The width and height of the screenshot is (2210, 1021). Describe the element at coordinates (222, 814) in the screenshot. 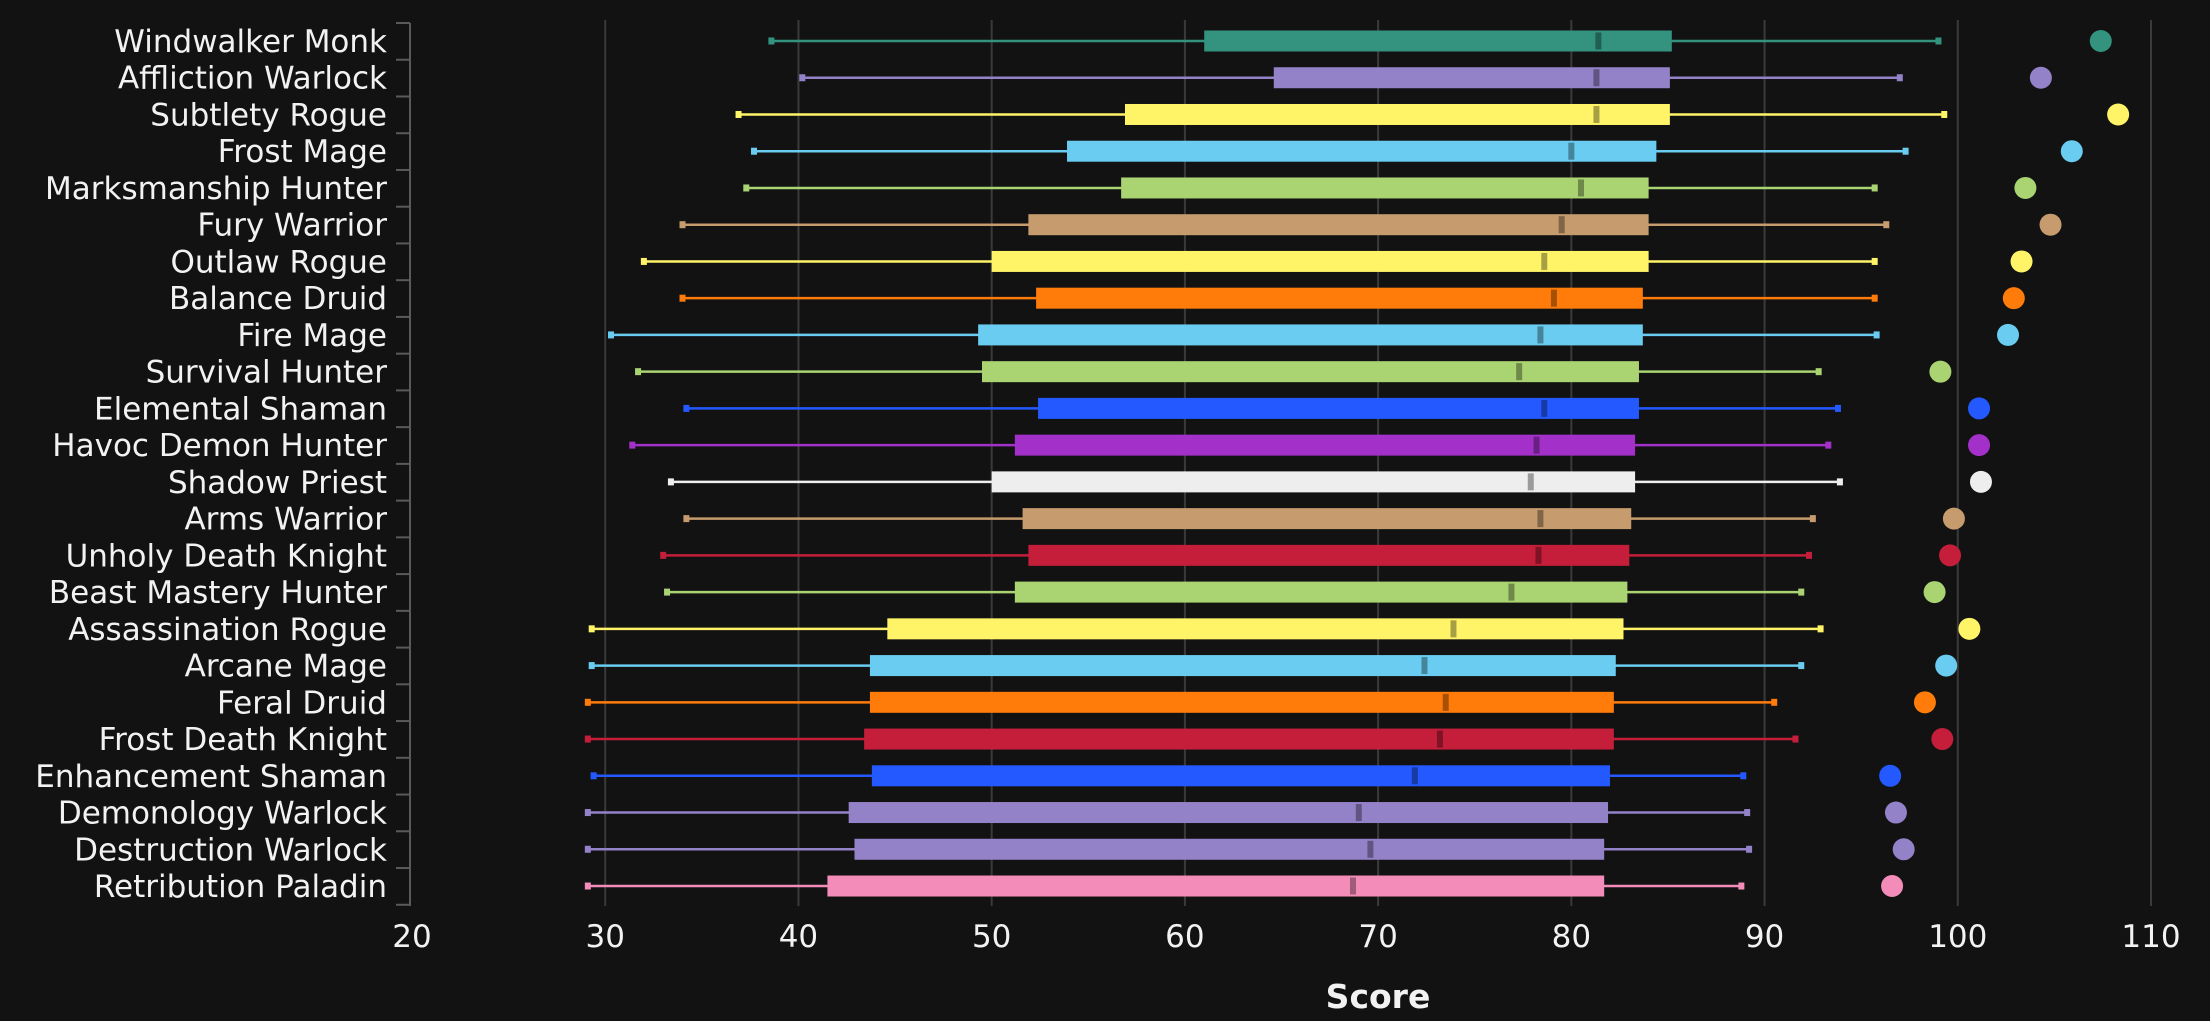

I see `category-label: Demonology Warlock` at that location.